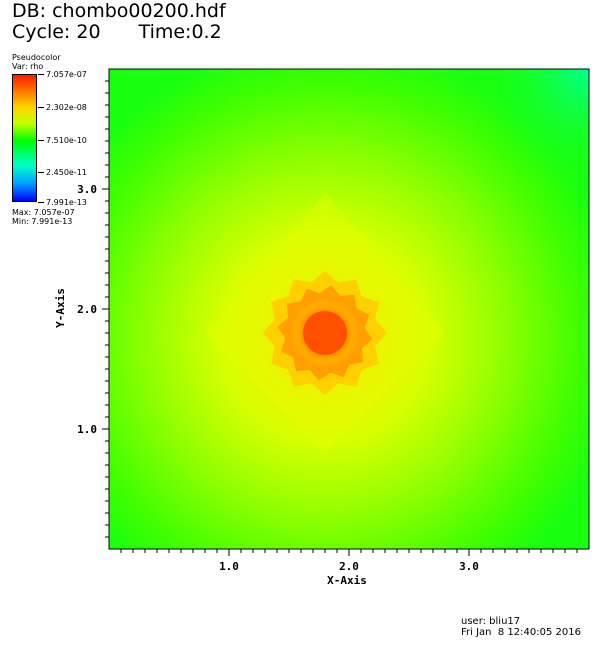 The height and width of the screenshot is (649, 606). Describe the element at coordinates (325, 333) in the screenshot. I see `field-peak-center` at that location.